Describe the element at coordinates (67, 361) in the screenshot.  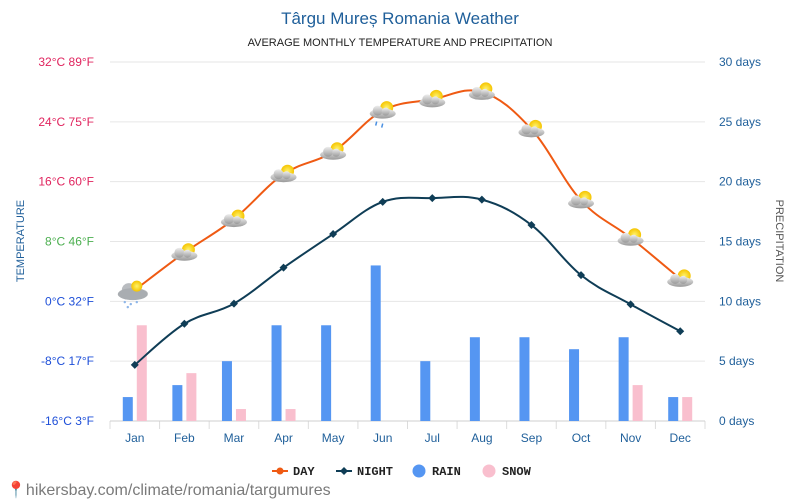
I see `left-tick-label: -8°C 17°F` at that location.